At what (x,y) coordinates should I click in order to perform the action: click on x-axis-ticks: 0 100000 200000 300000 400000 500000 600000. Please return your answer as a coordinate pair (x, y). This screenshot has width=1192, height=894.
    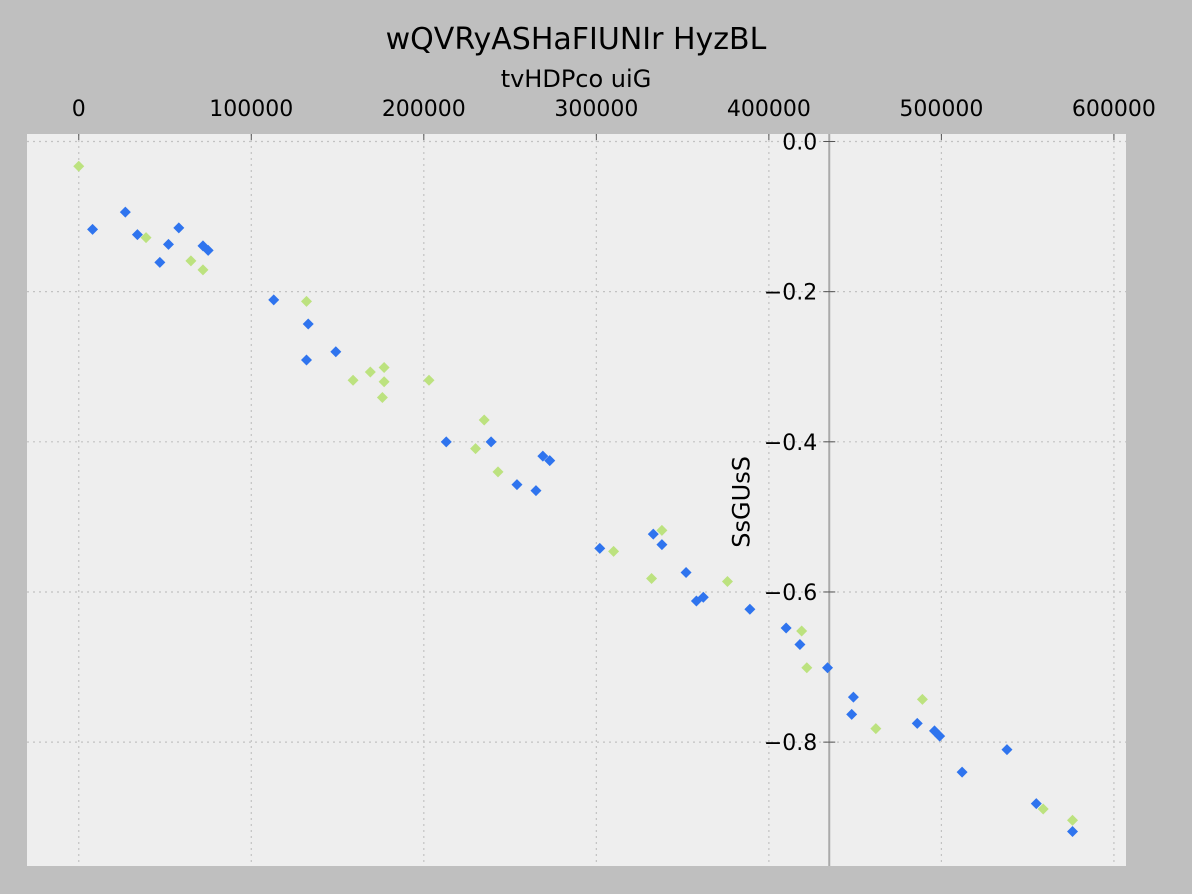
    Looking at the image, I should click on (614, 118).